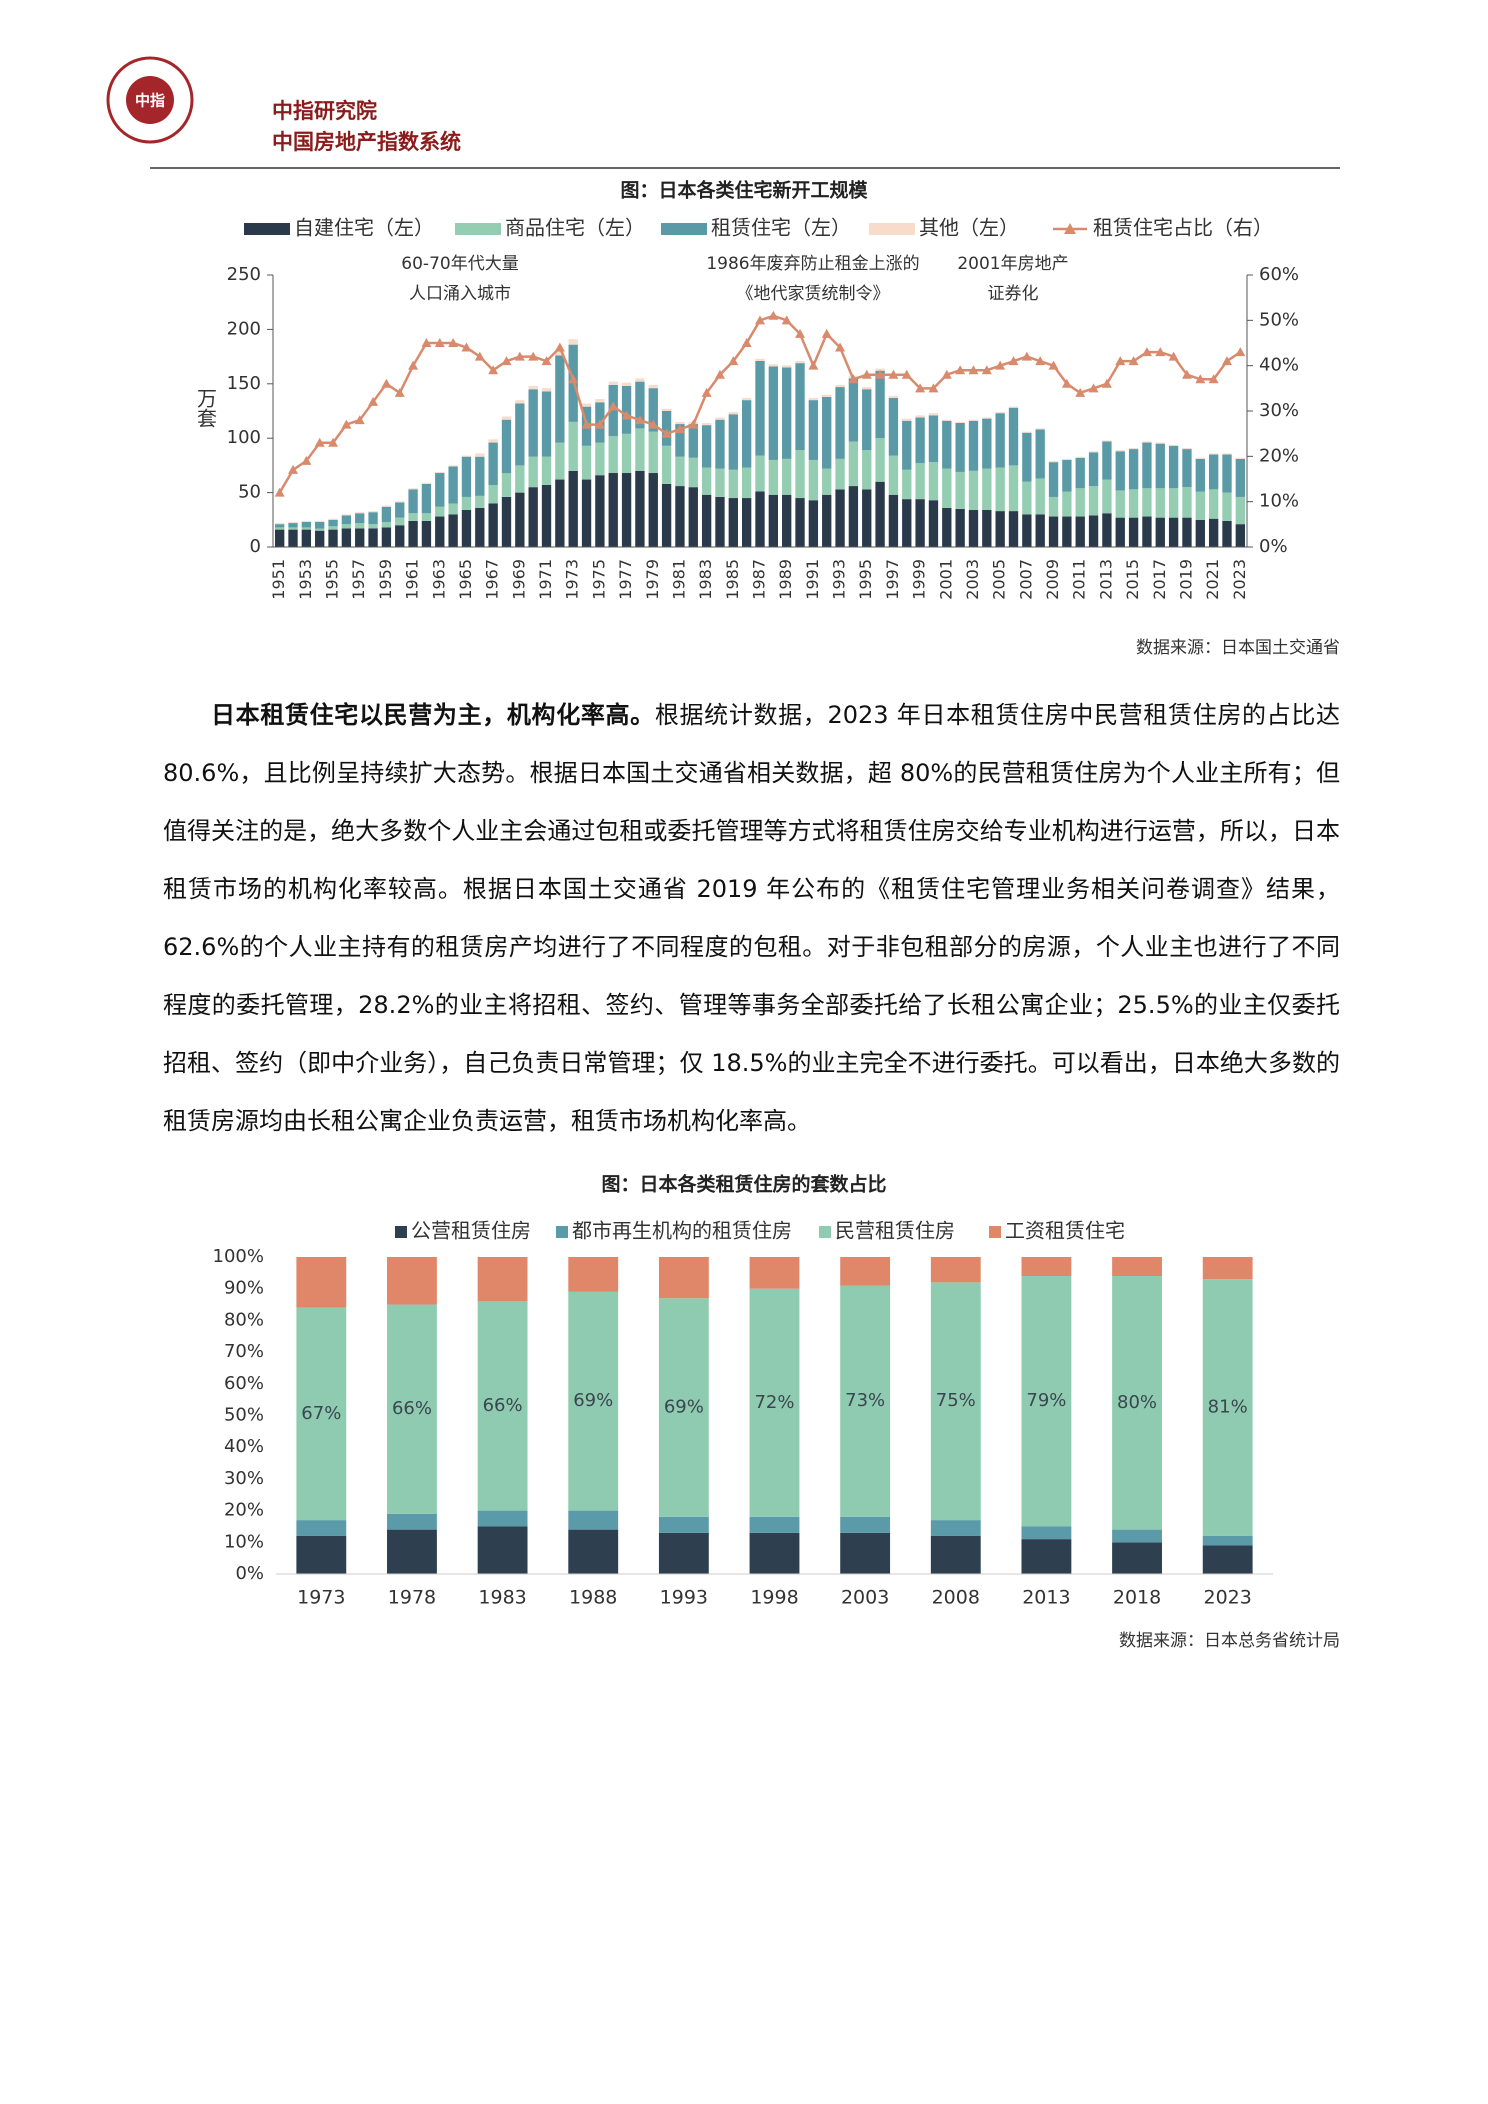 This screenshot has height=2104, width=1488. Describe the element at coordinates (150, 100) in the screenshot. I see `logo-ring` at that location.